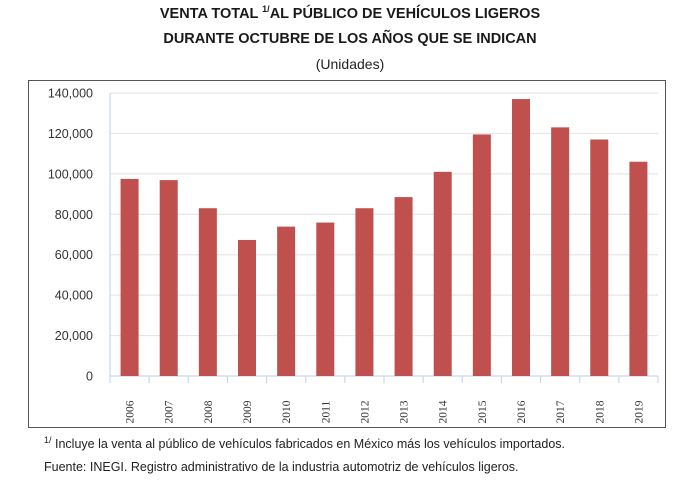 The image size is (700, 484). Describe the element at coordinates (70, 174) in the screenshot. I see `y-tick-label: 100,000` at that location.